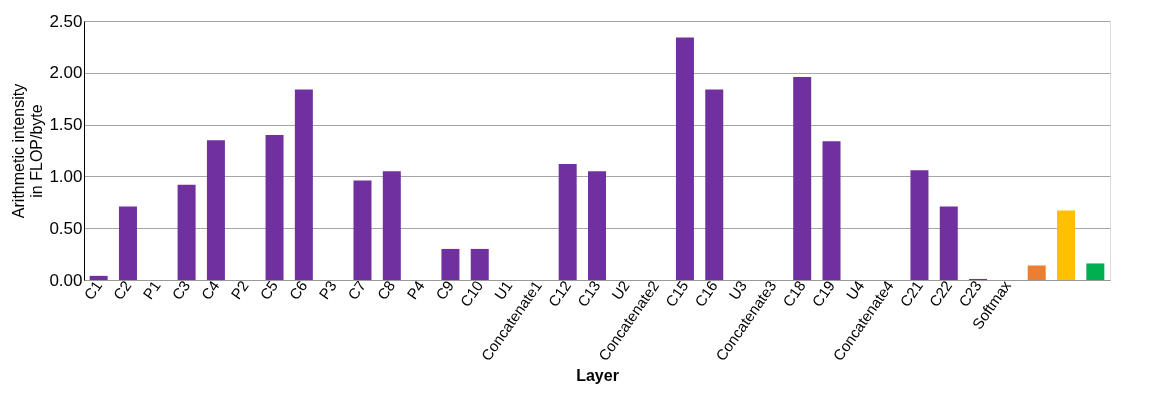 Image resolution: width=1173 pixels, height=414 pixels. What do you see at coordinates (415, 290) in the screenshot?
I see `x-tick-label: P4` at bounding box center [415, 290].